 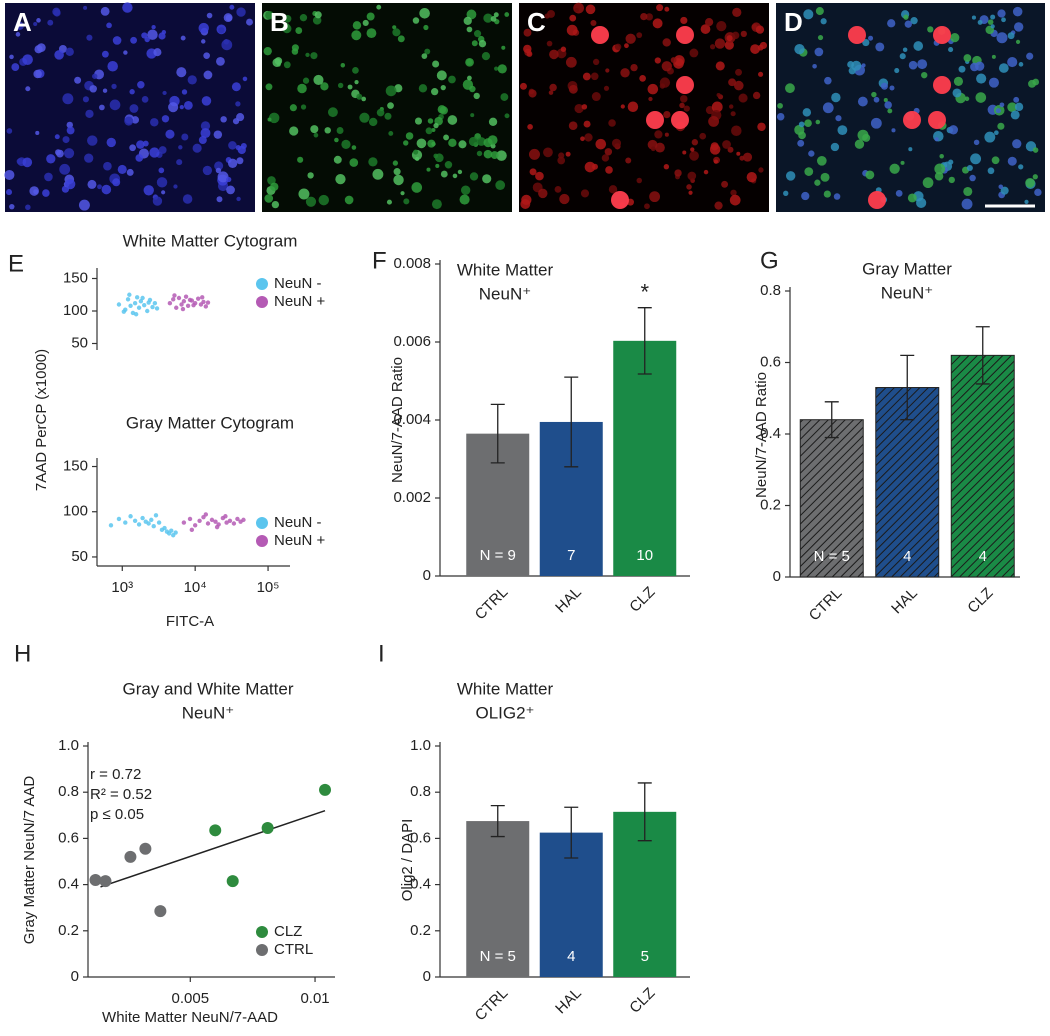 What do you see at coordinates (407, 860) in the screenshot?
I see `y-axis-label: Olig2 / DAPI` at bounding box center [407, 860].